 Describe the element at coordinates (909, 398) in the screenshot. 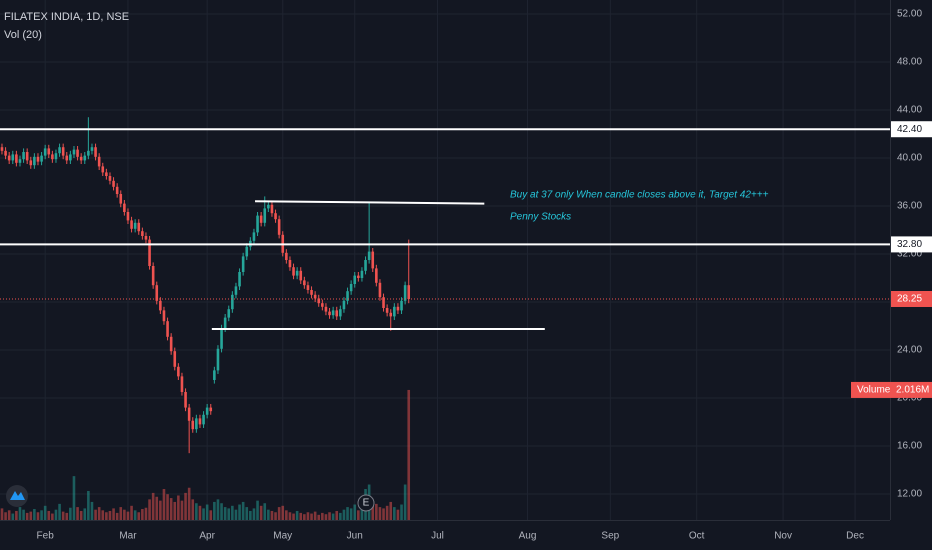

I see `y-tick-label: 20.00` at that location.